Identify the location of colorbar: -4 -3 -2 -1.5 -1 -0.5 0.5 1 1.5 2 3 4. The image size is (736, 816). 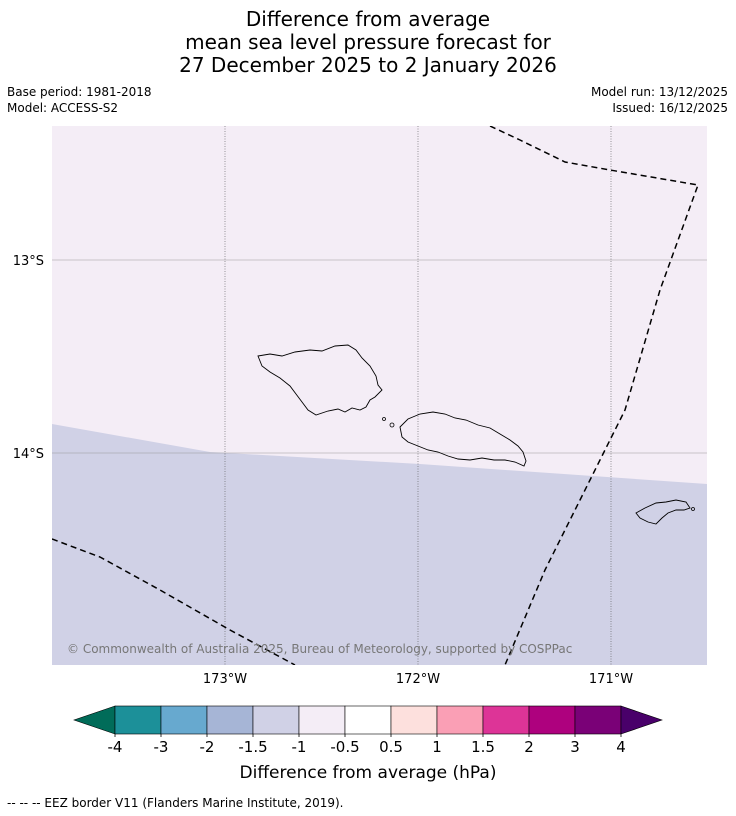
(368, 730).